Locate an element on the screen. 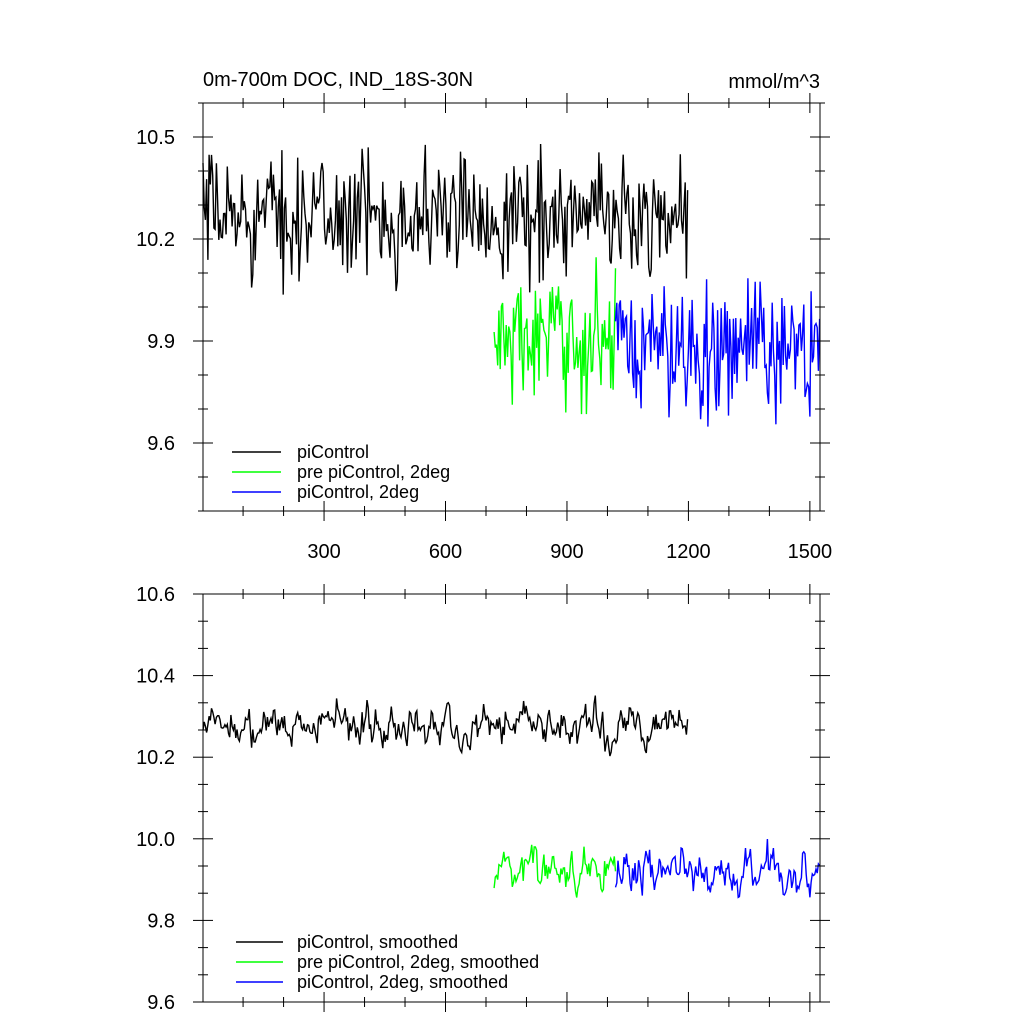  series-group is located at coordinates (511, 797).